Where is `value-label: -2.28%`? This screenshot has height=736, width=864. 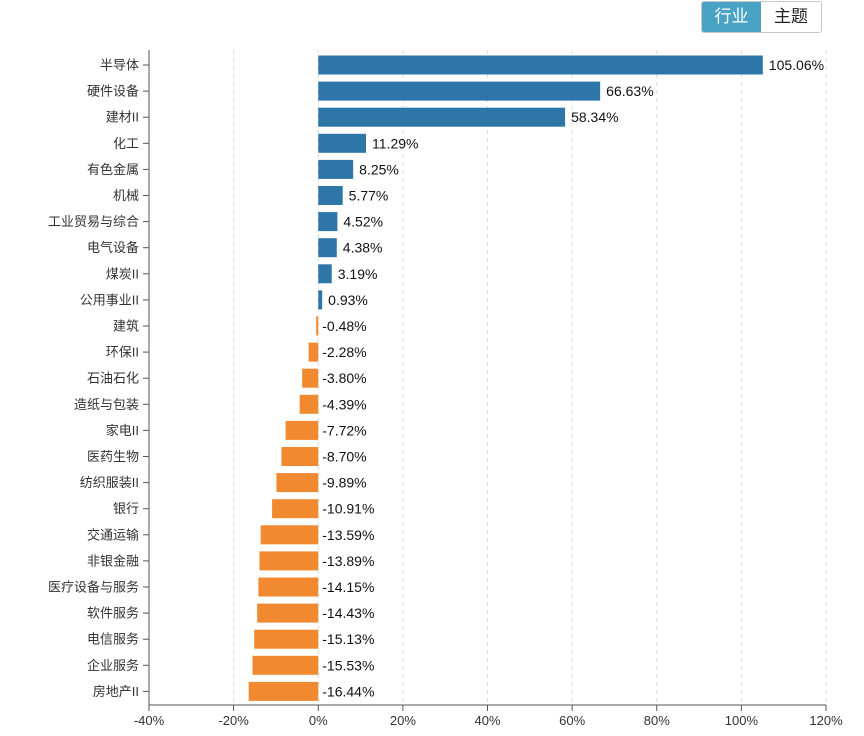
value-label: -2.28% is located at coordinates (344, 352).